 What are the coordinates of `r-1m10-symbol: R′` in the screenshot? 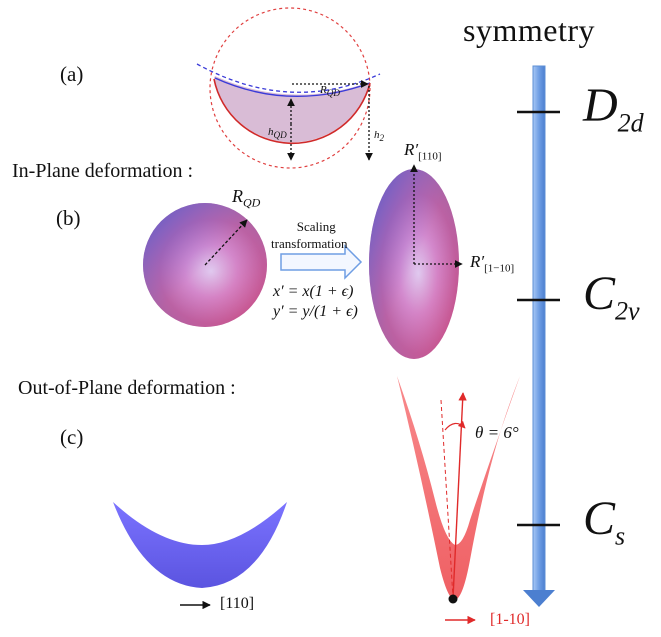 It's located at (477, 261).